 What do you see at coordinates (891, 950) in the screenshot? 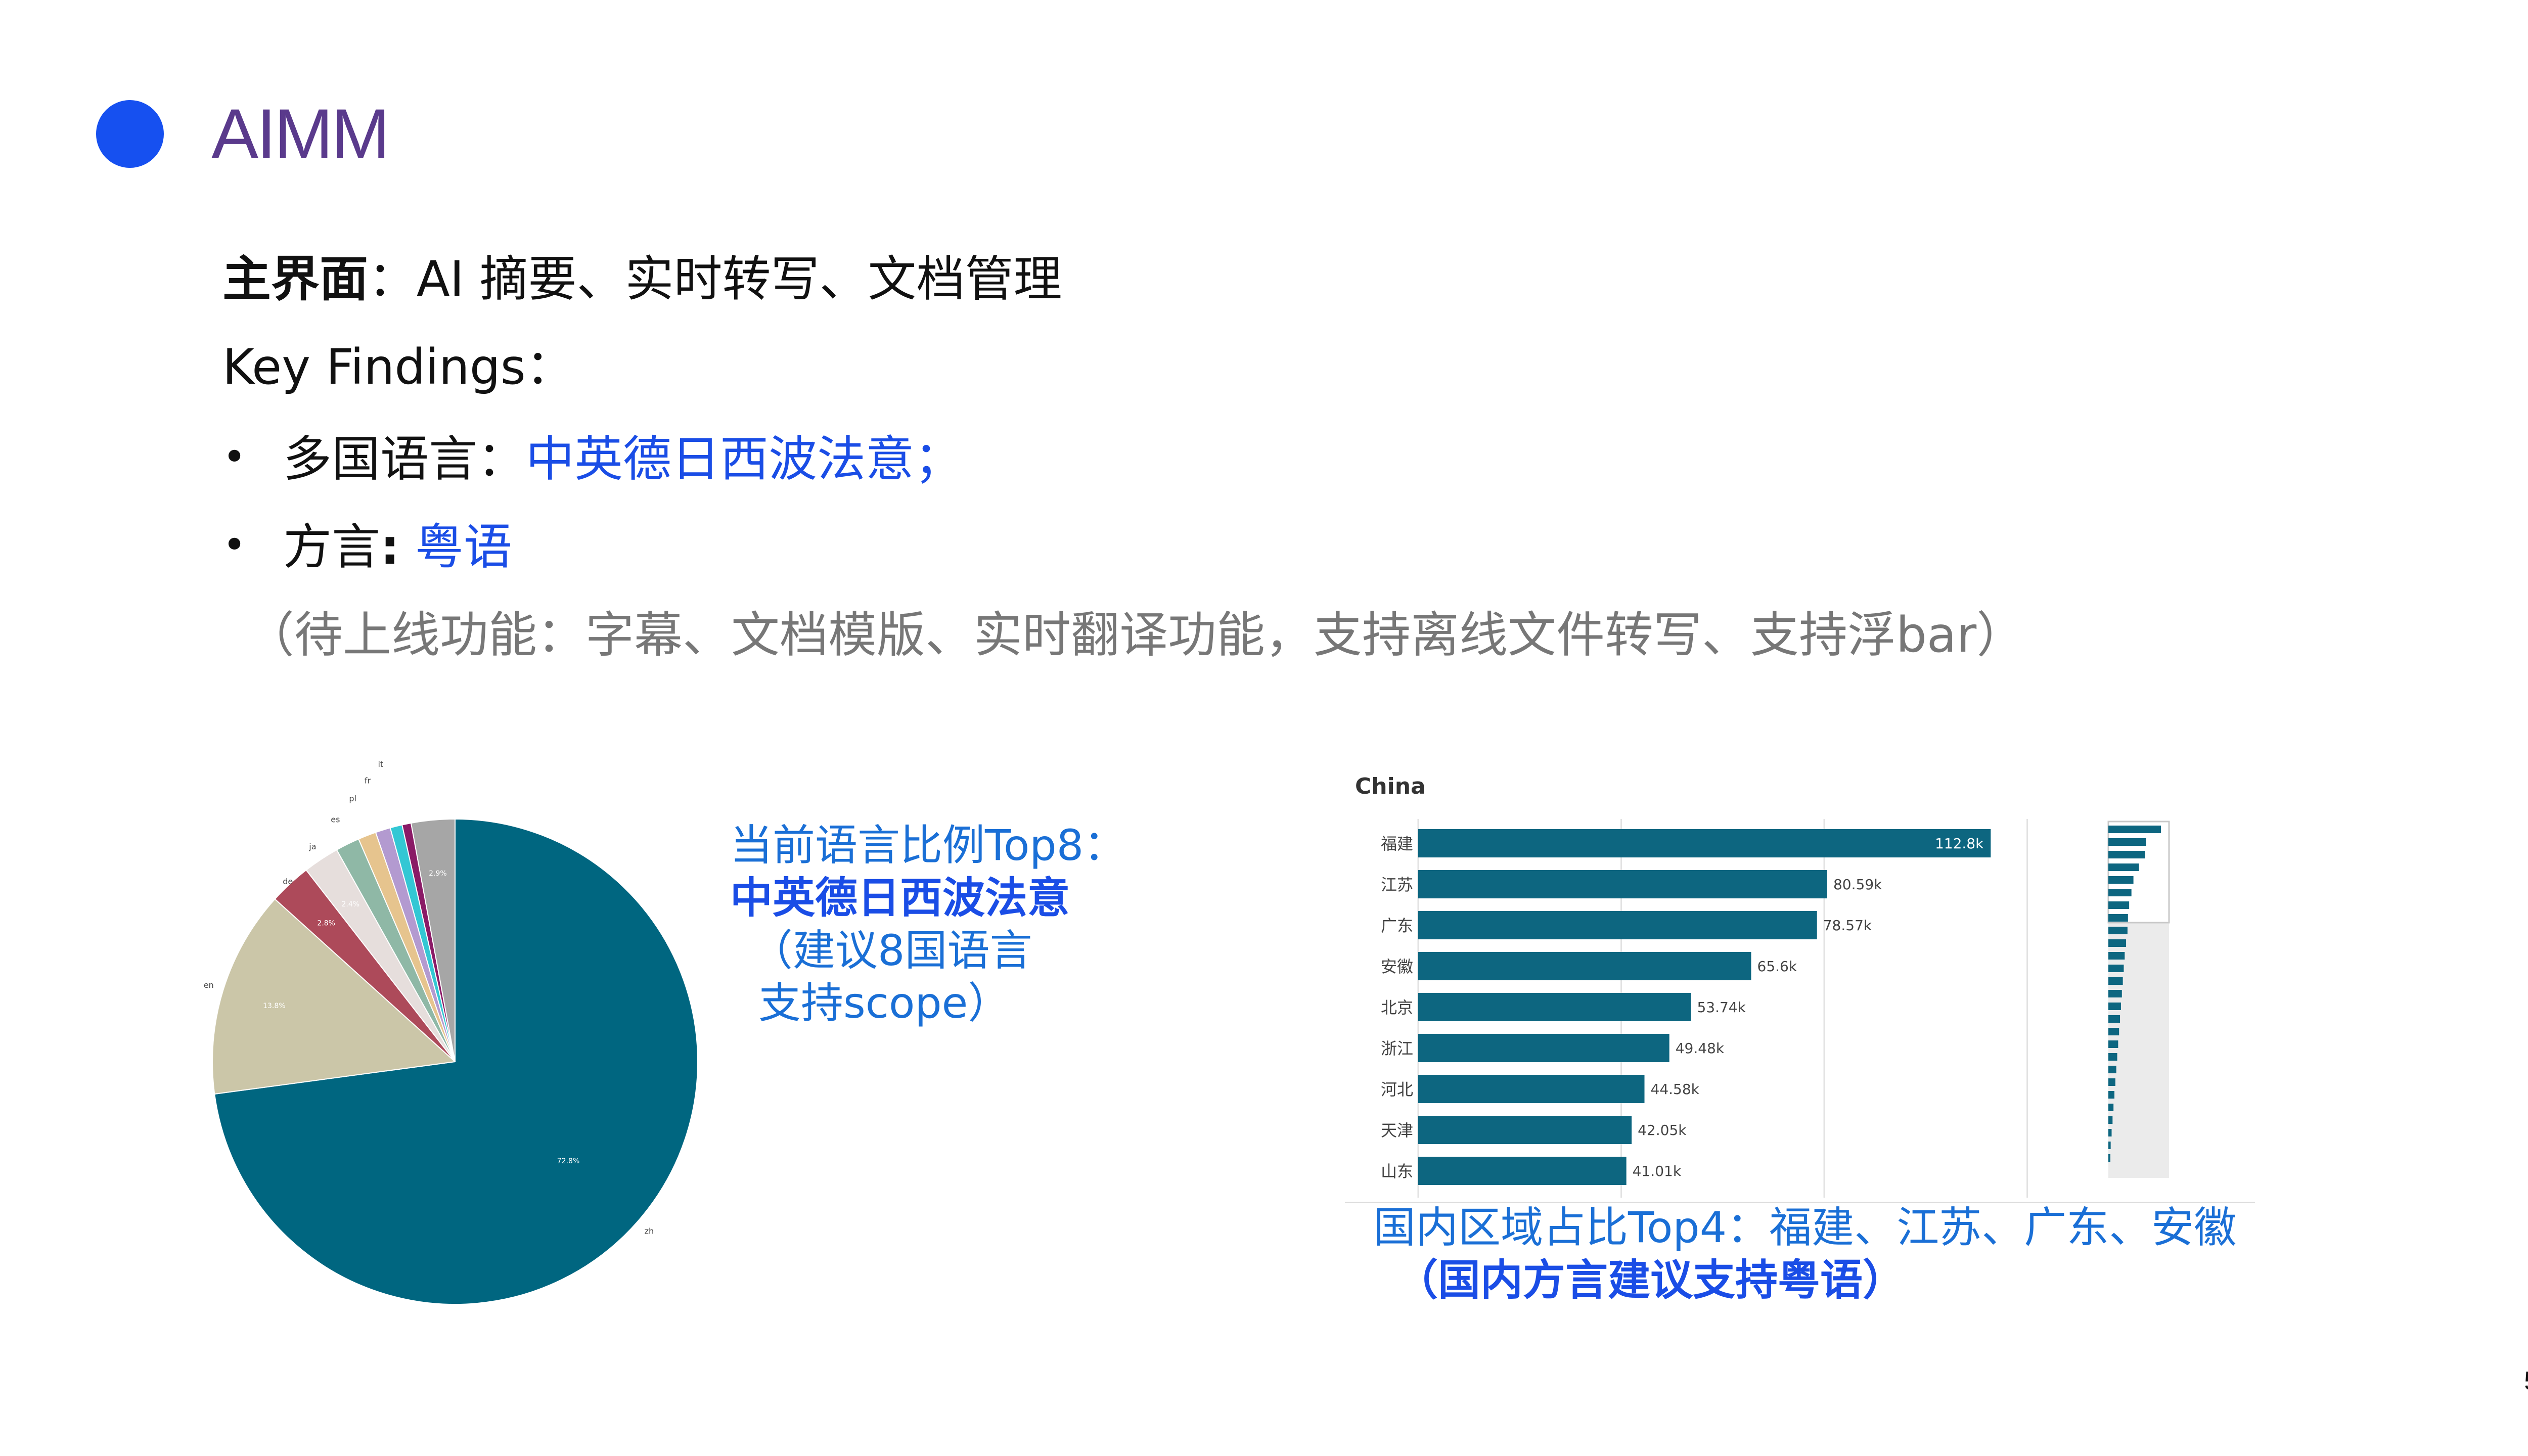
I see `pie-caption-line3: （建议8国语言` at bounding box center [891, 950].